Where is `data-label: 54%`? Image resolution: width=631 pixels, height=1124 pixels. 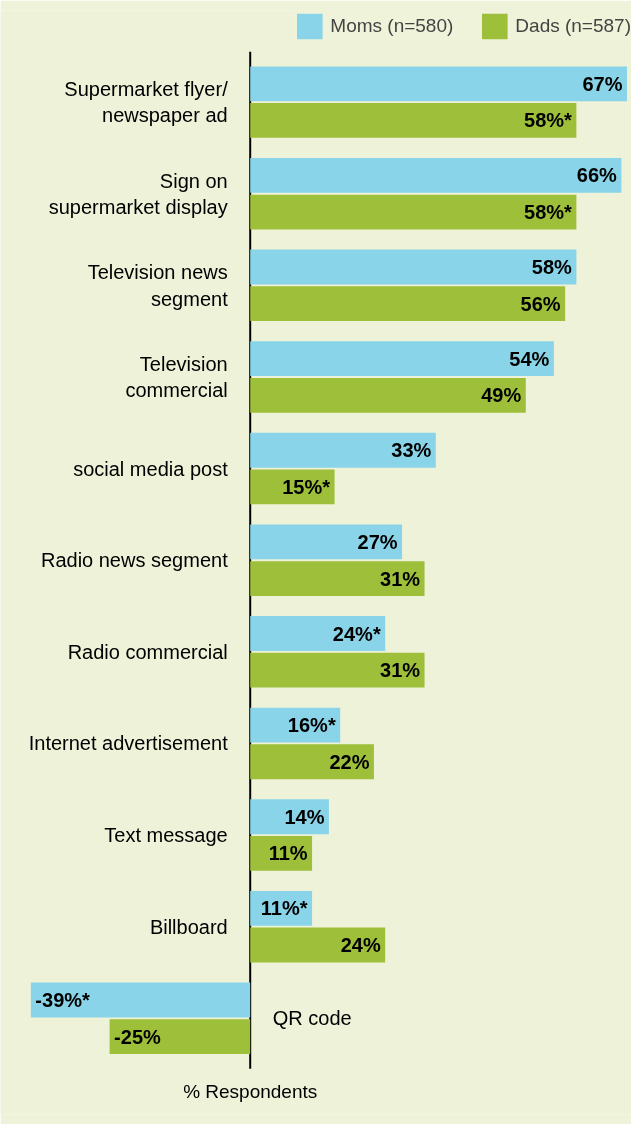 data-label: 54% is located at coordinates (529, 358).